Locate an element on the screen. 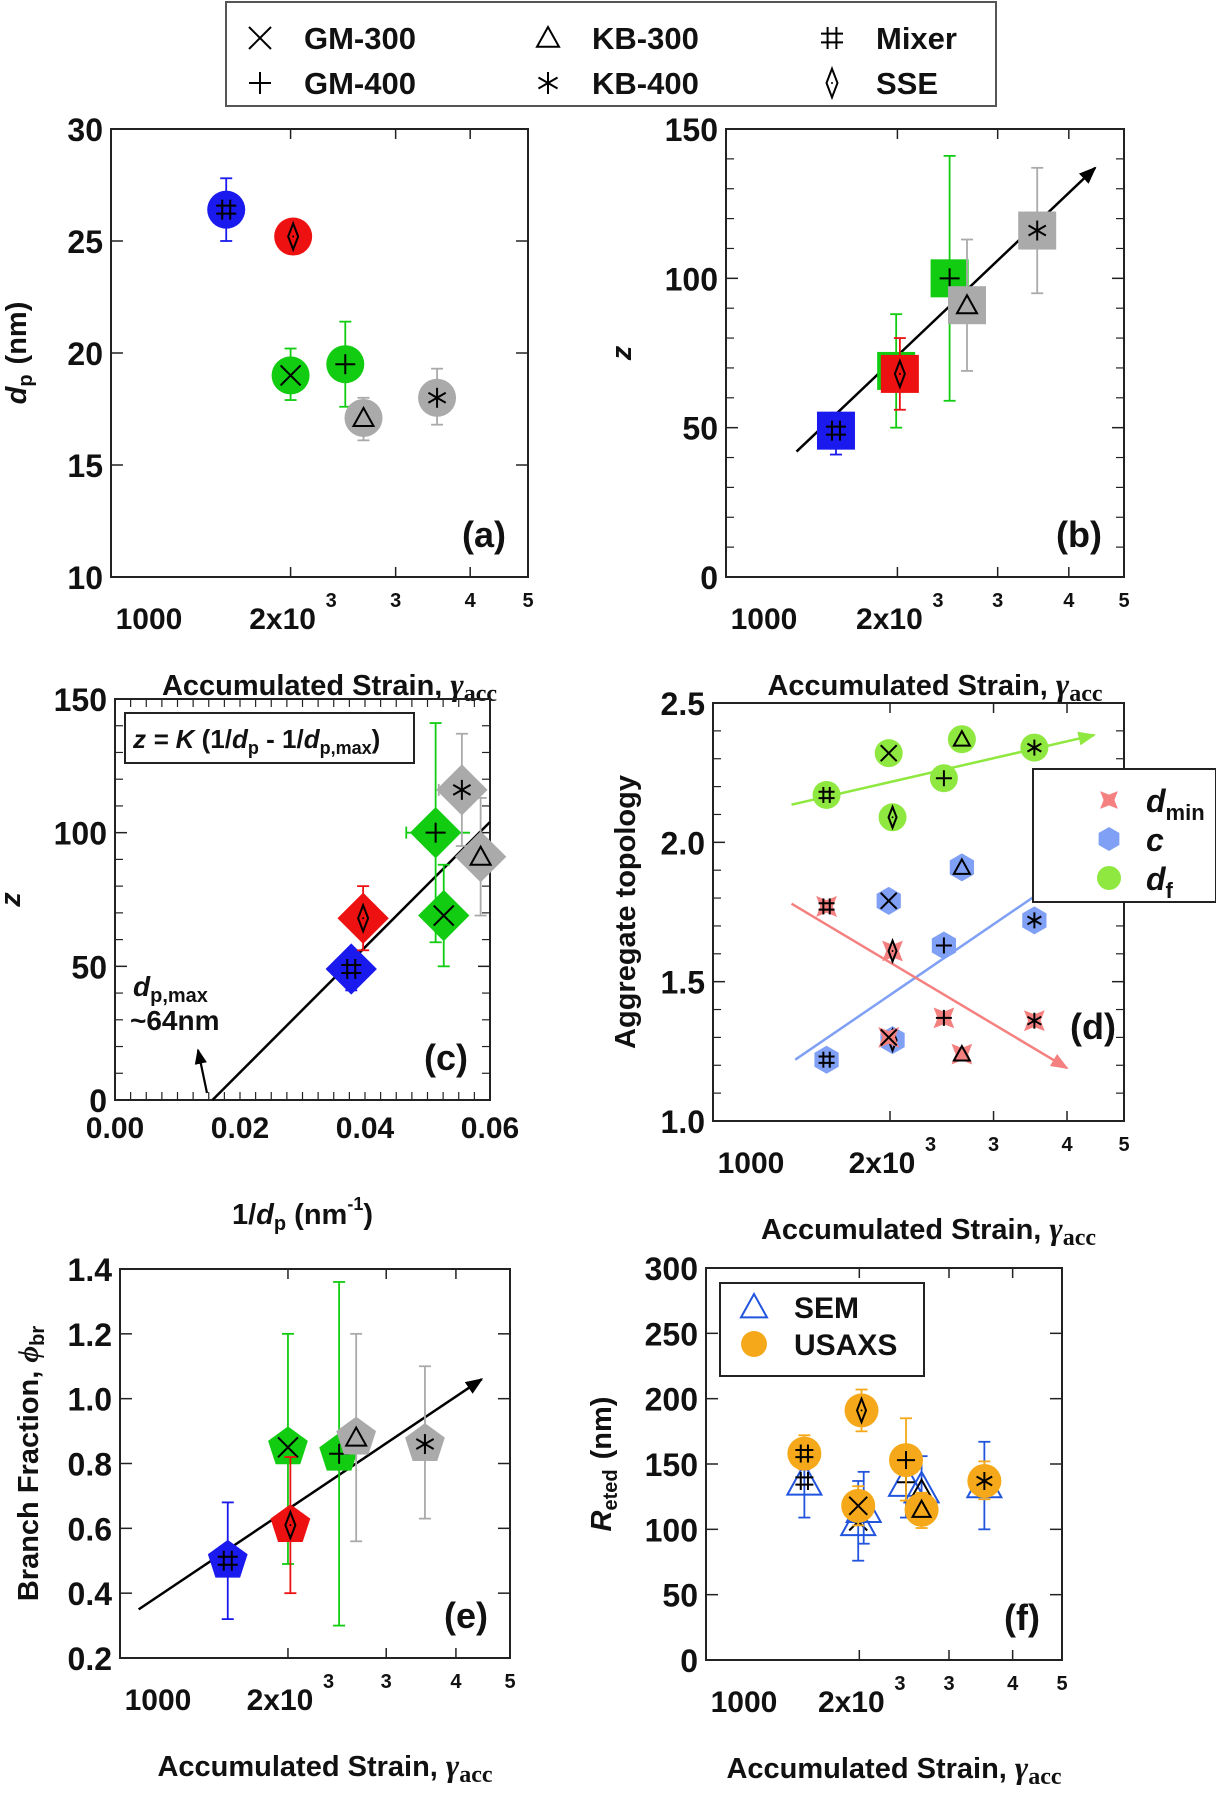  y-title-part: d is located at coordinates (17, 394).